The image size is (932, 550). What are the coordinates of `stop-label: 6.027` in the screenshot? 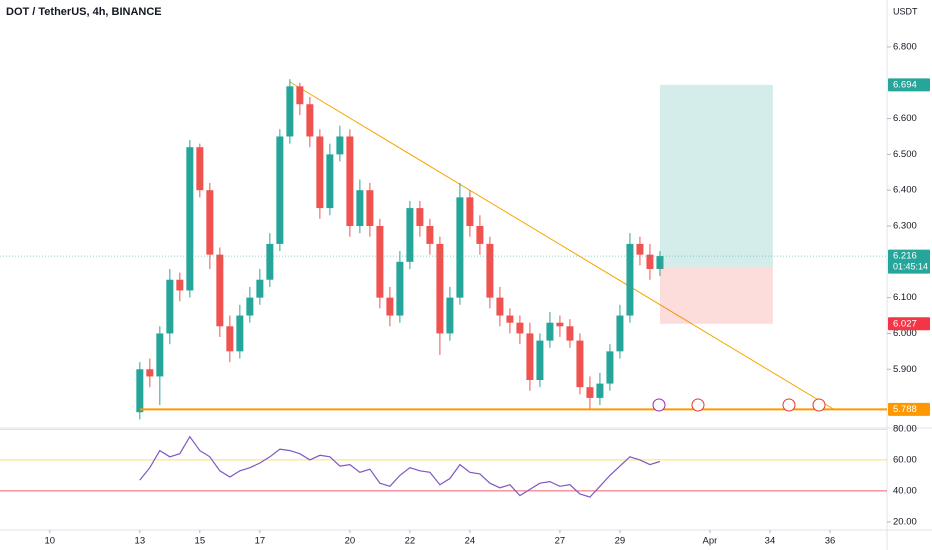 It's located at (905, 323).